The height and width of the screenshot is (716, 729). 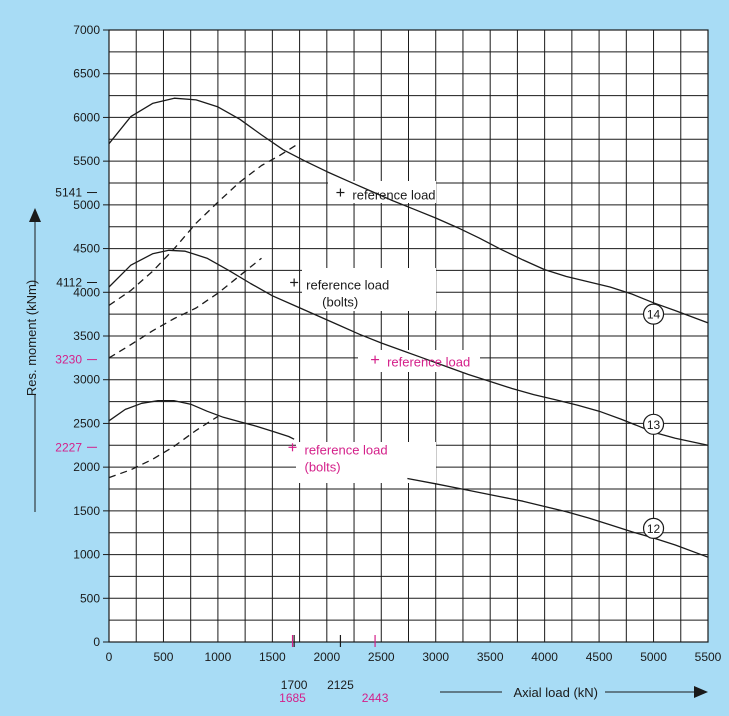 What do you see at coordinates (68, 447) in the screenshot?
I see `y-reference-label: 2227` at bounding box center [68, 447].